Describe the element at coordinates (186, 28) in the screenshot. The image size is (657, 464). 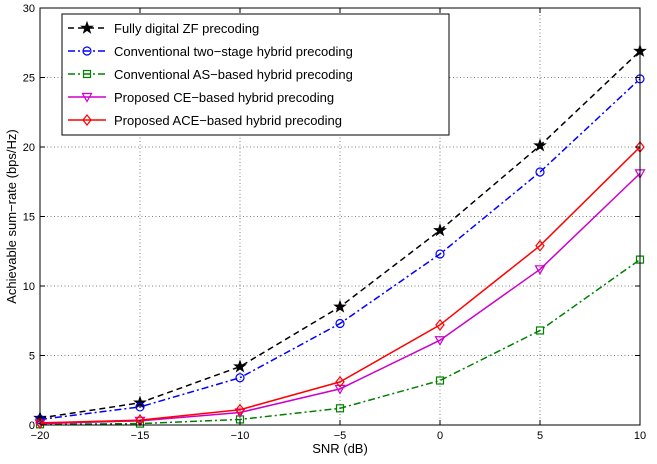
I see `legend-label: Fully digital ZF precoding` at that location.